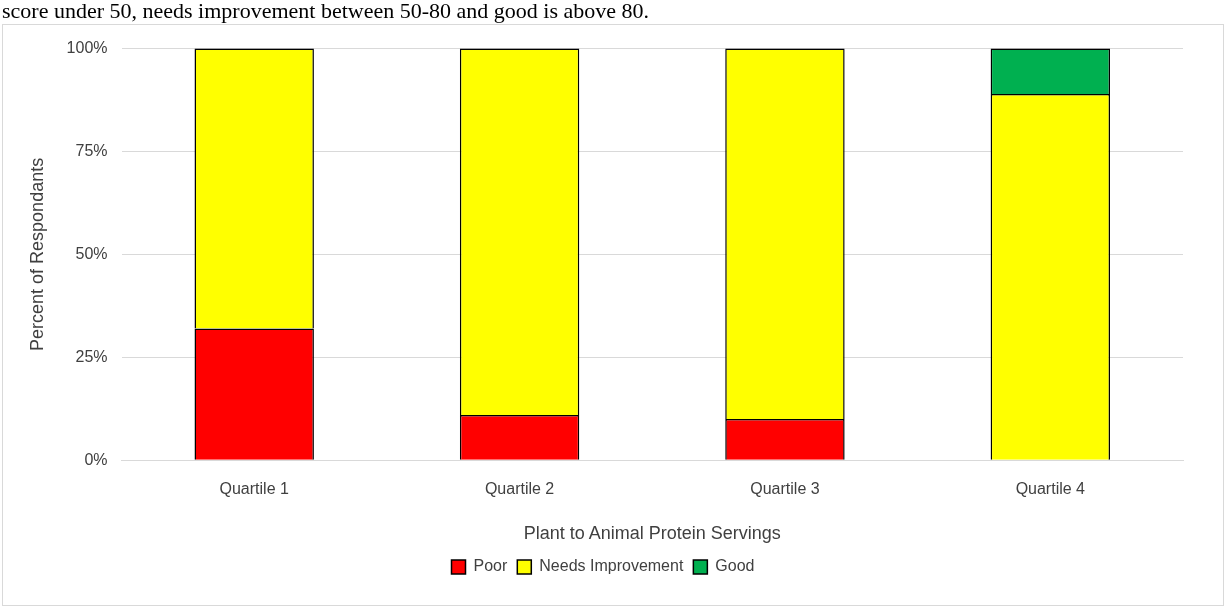  I want to click on y-tick-label: 75%, so click(91, 150).